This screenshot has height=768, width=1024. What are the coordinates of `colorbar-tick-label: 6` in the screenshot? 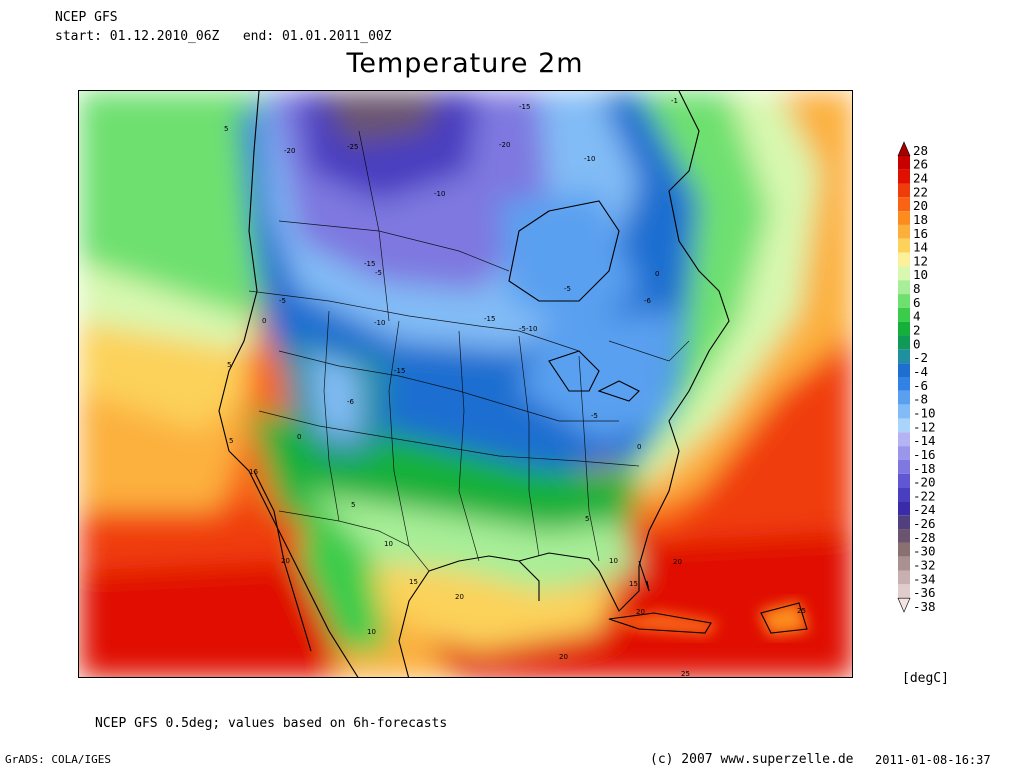 It's located at (917, 302).